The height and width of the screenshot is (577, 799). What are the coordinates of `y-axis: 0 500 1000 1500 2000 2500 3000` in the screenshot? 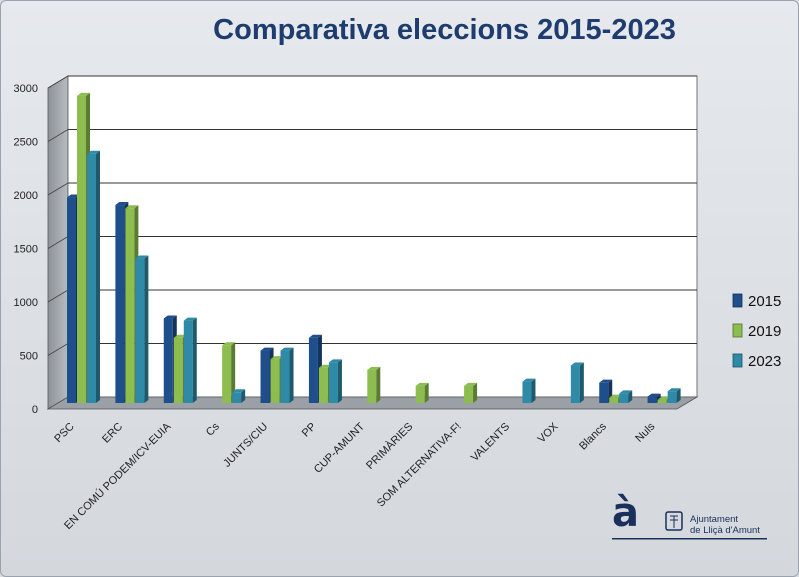 It's located at (26, 249).